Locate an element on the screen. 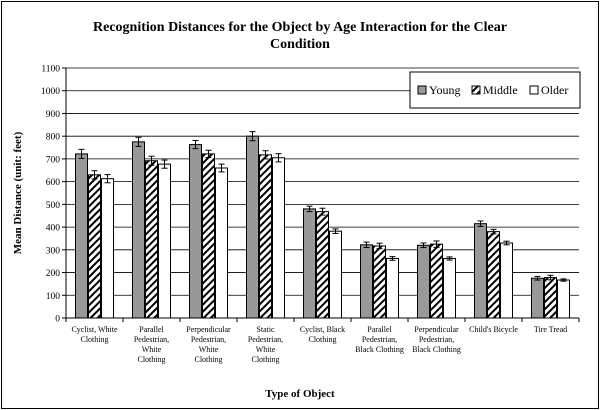 The width and height of the screenshot is (600, 410). legend-label-older: Older is located at coordinates (554, 90).